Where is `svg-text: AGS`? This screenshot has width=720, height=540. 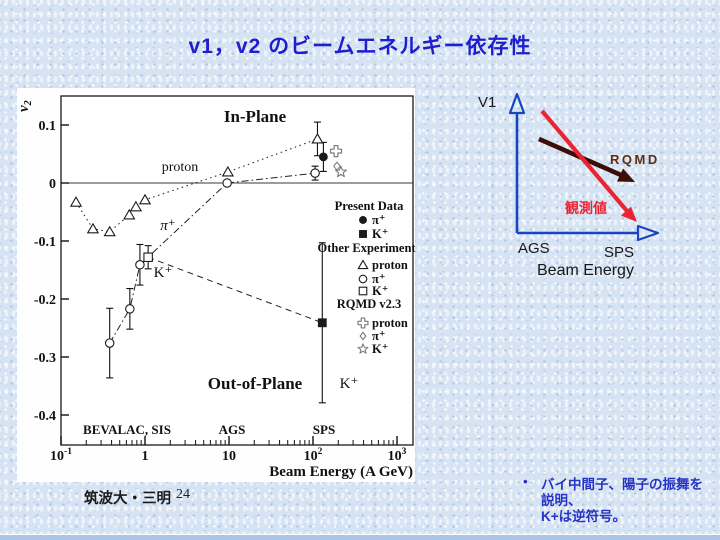 svg-text: AGS is located at coordinates (232, 429).